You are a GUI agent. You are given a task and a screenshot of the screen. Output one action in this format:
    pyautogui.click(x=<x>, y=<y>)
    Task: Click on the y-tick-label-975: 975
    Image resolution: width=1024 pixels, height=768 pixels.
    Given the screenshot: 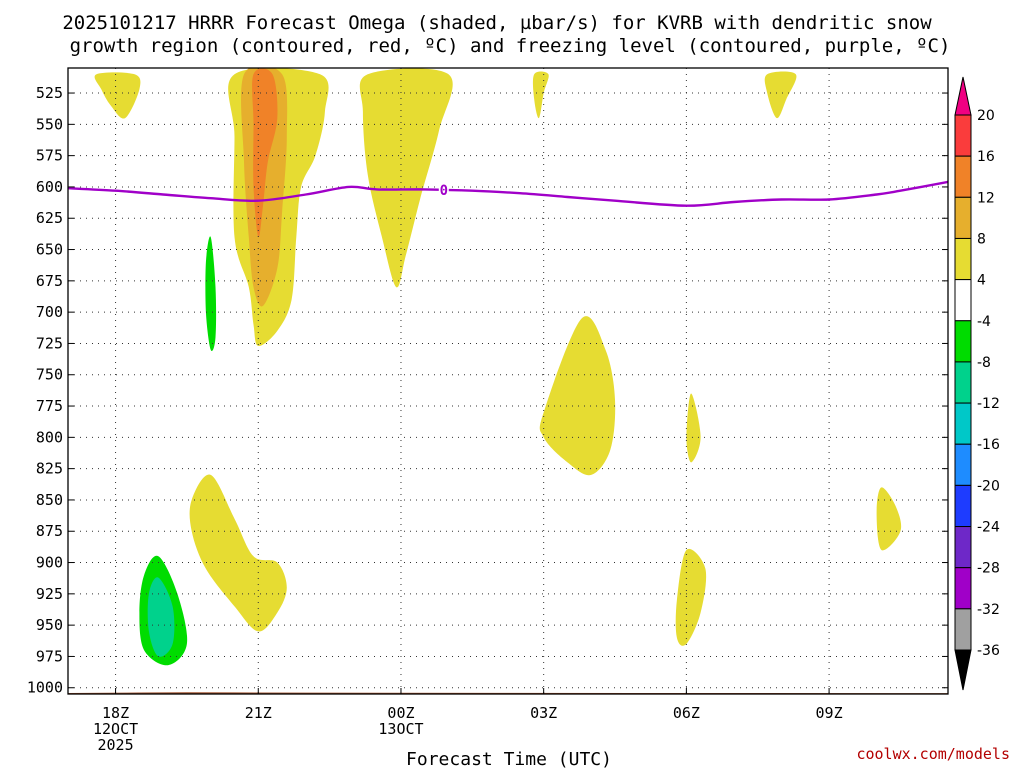 What is the action you would take?
    pyautogui.click(x=49, y=656)
    